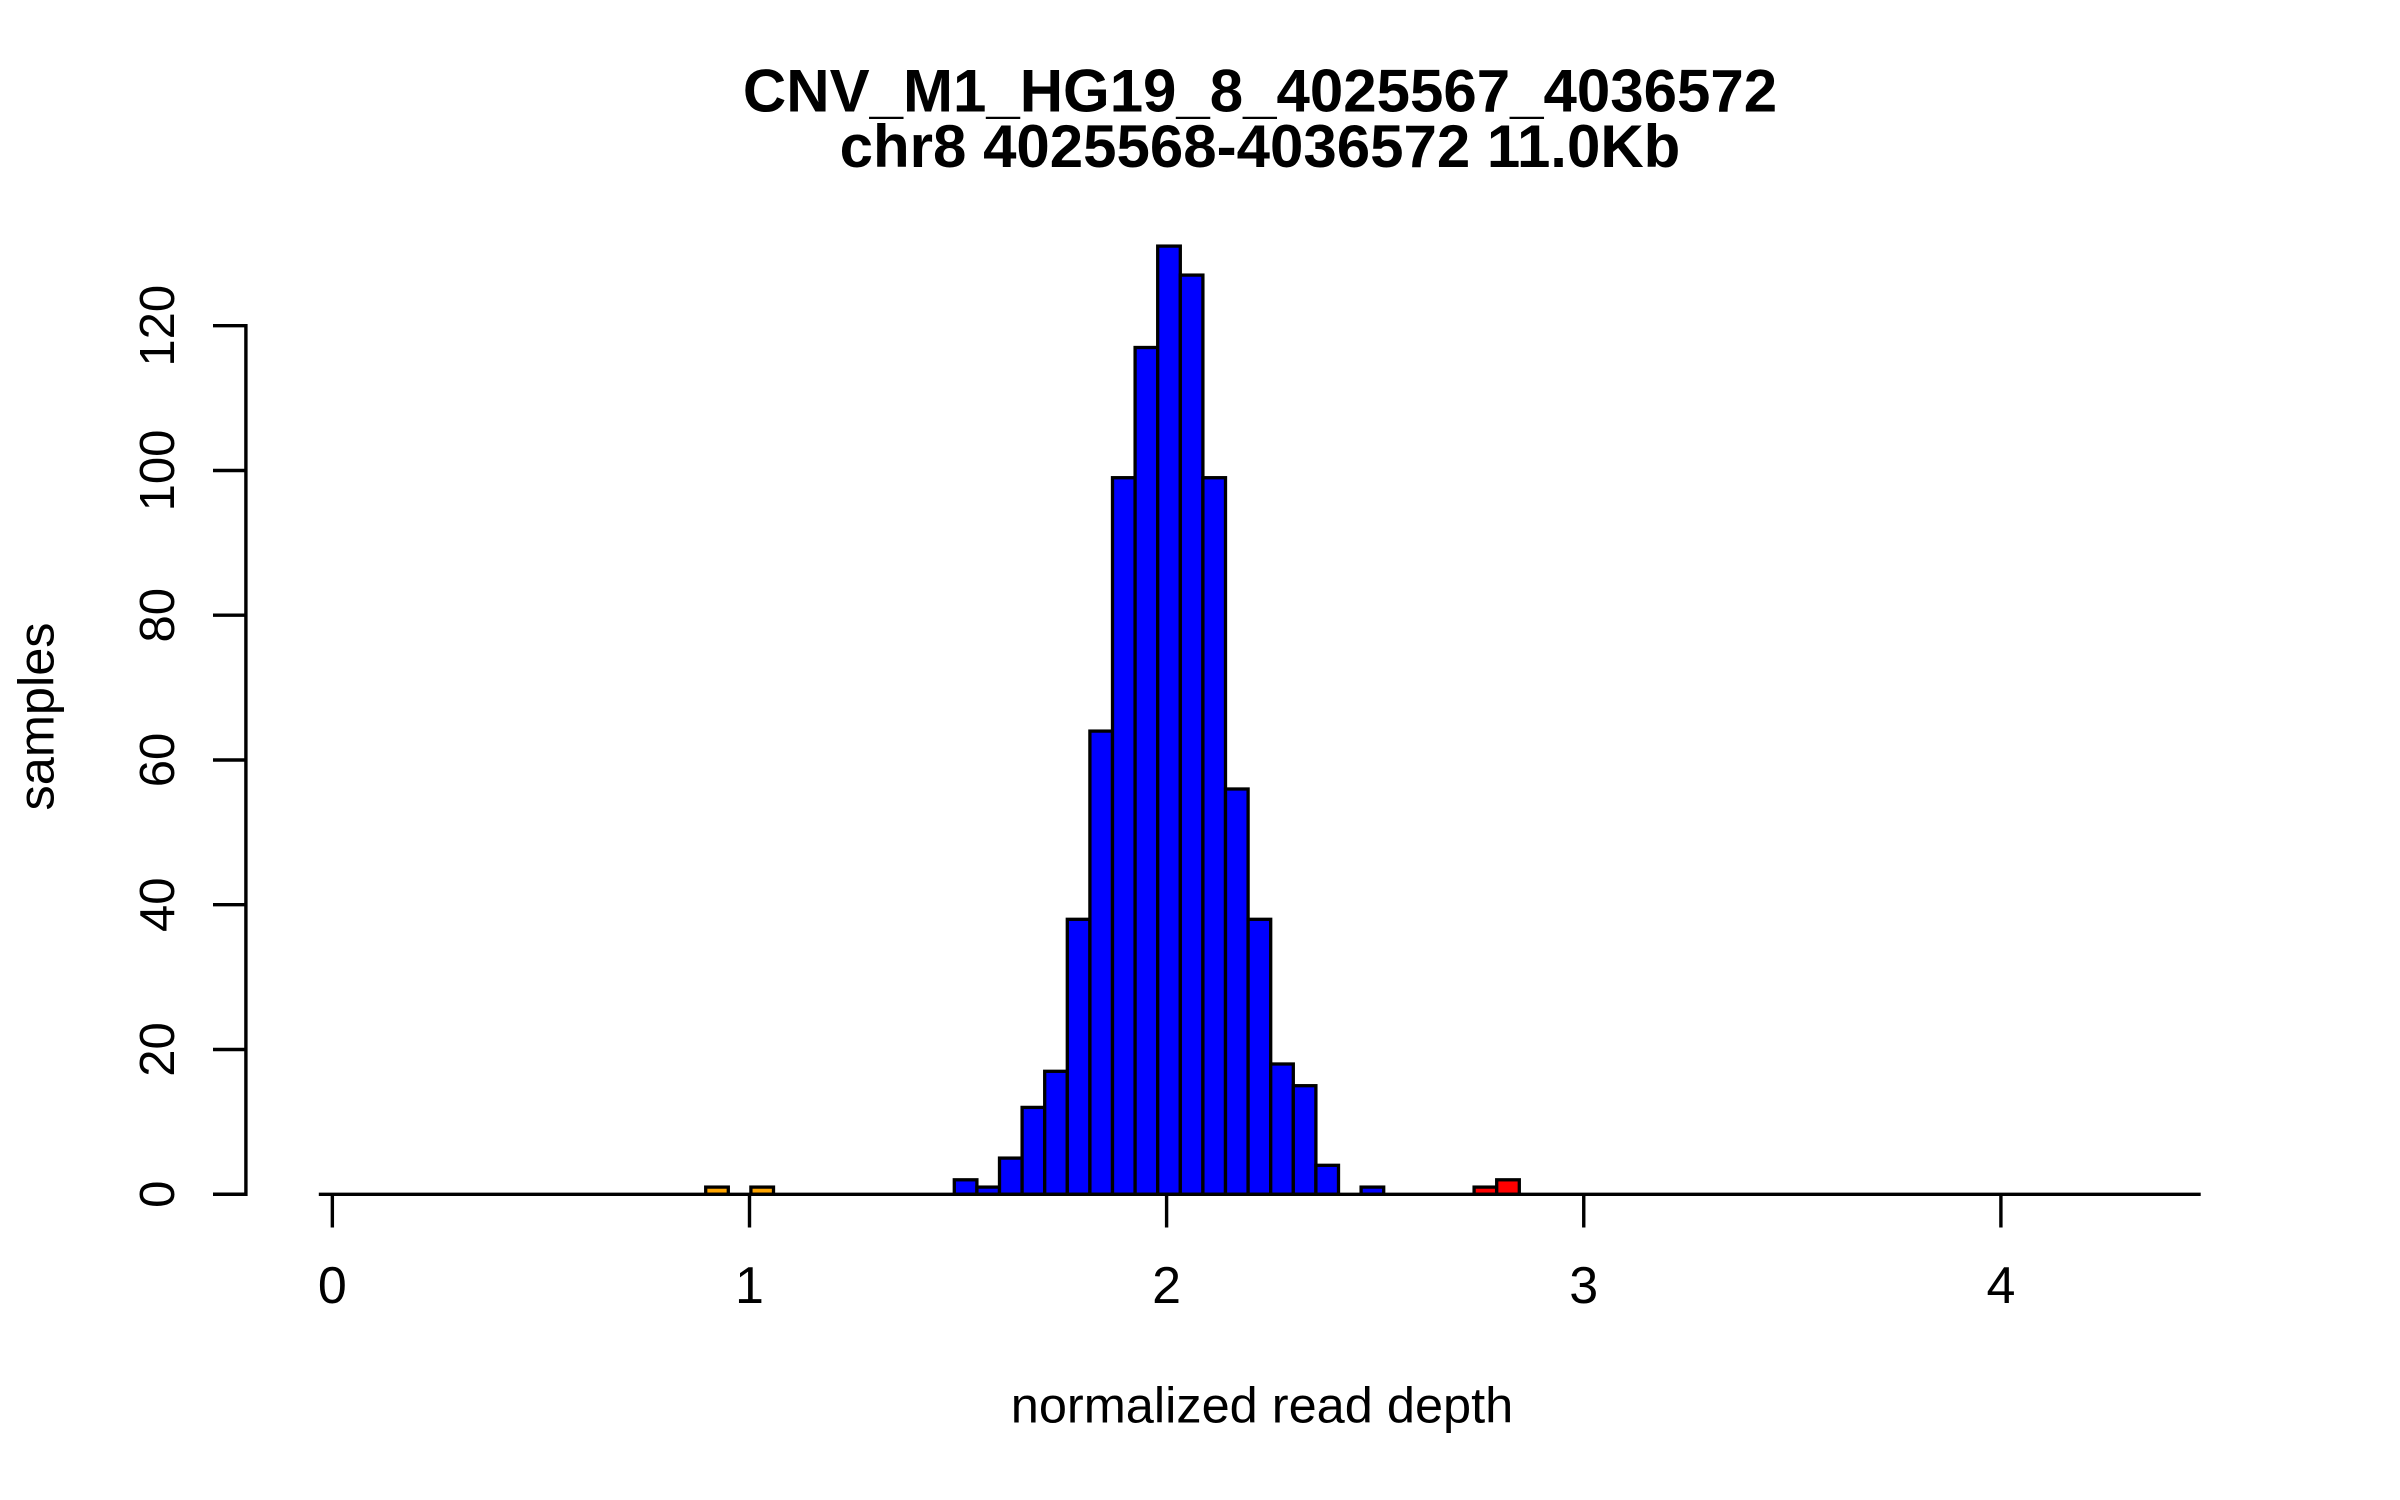  What do you see at coordinates (1262, 1405) in the screenshot?
I see `svg-text: normalized read depth` at bounding box center [1262, 1405].